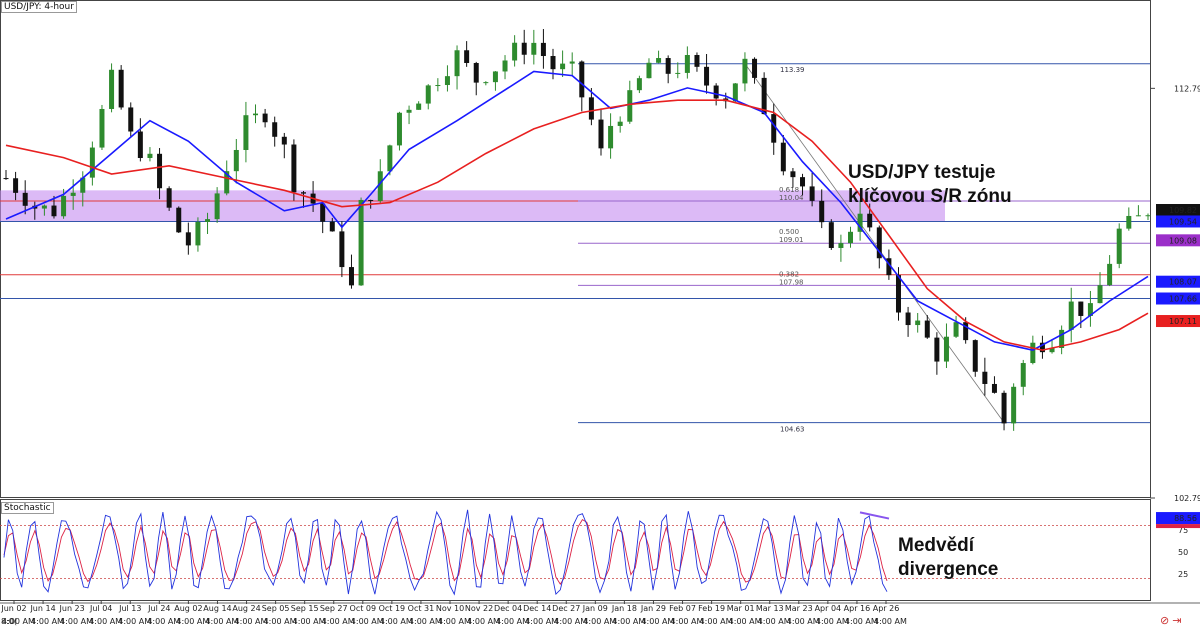  Describe the element at coordinates (789, 274) in the screenshot. I see `fib-ratio-2: 0.382` at that location.